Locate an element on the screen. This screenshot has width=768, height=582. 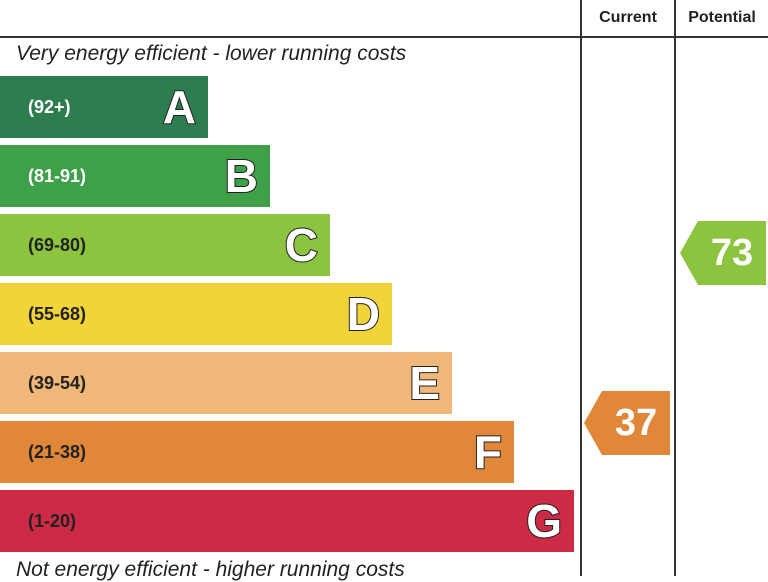
band-a-range: (92+) is located at coordinates (49, 107).